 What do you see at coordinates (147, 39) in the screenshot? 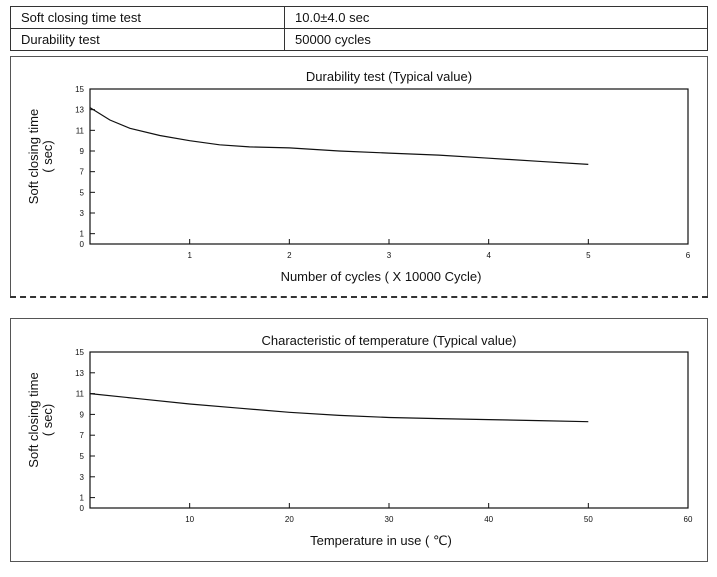
I see `spec-label: Durability test` at bounding box center [147, 39].